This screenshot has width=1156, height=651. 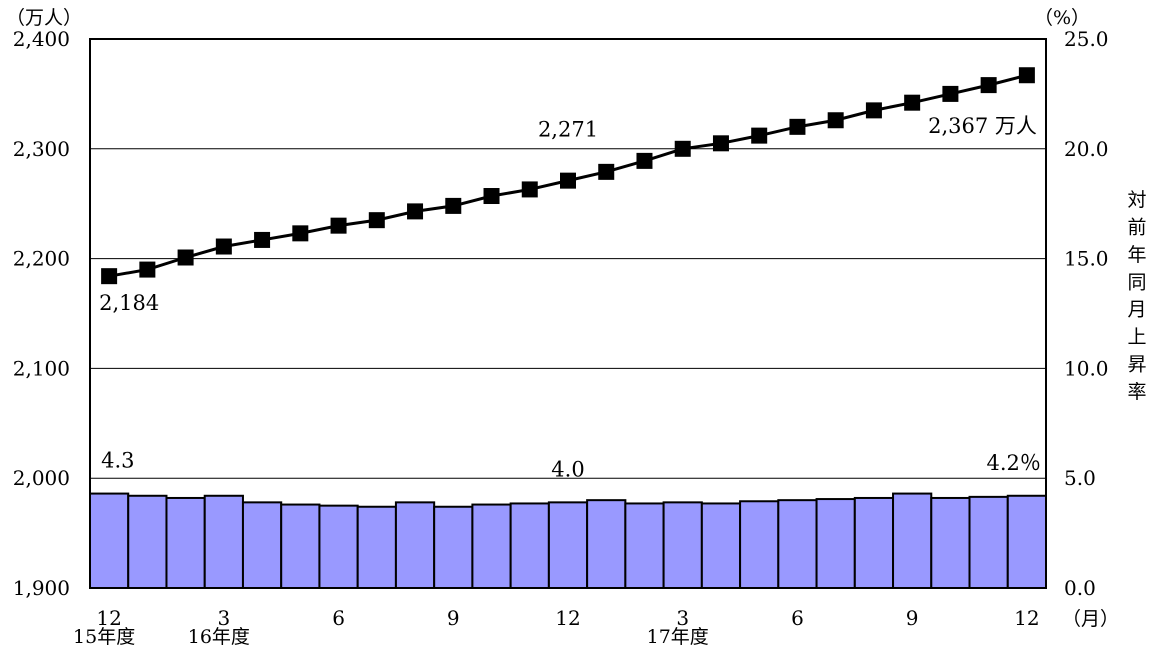 What do you see at coordinates (1080, 588) in the screenshot?
I see `right-axis-tick-label: 0.0` at bounding box center [1080, 588].